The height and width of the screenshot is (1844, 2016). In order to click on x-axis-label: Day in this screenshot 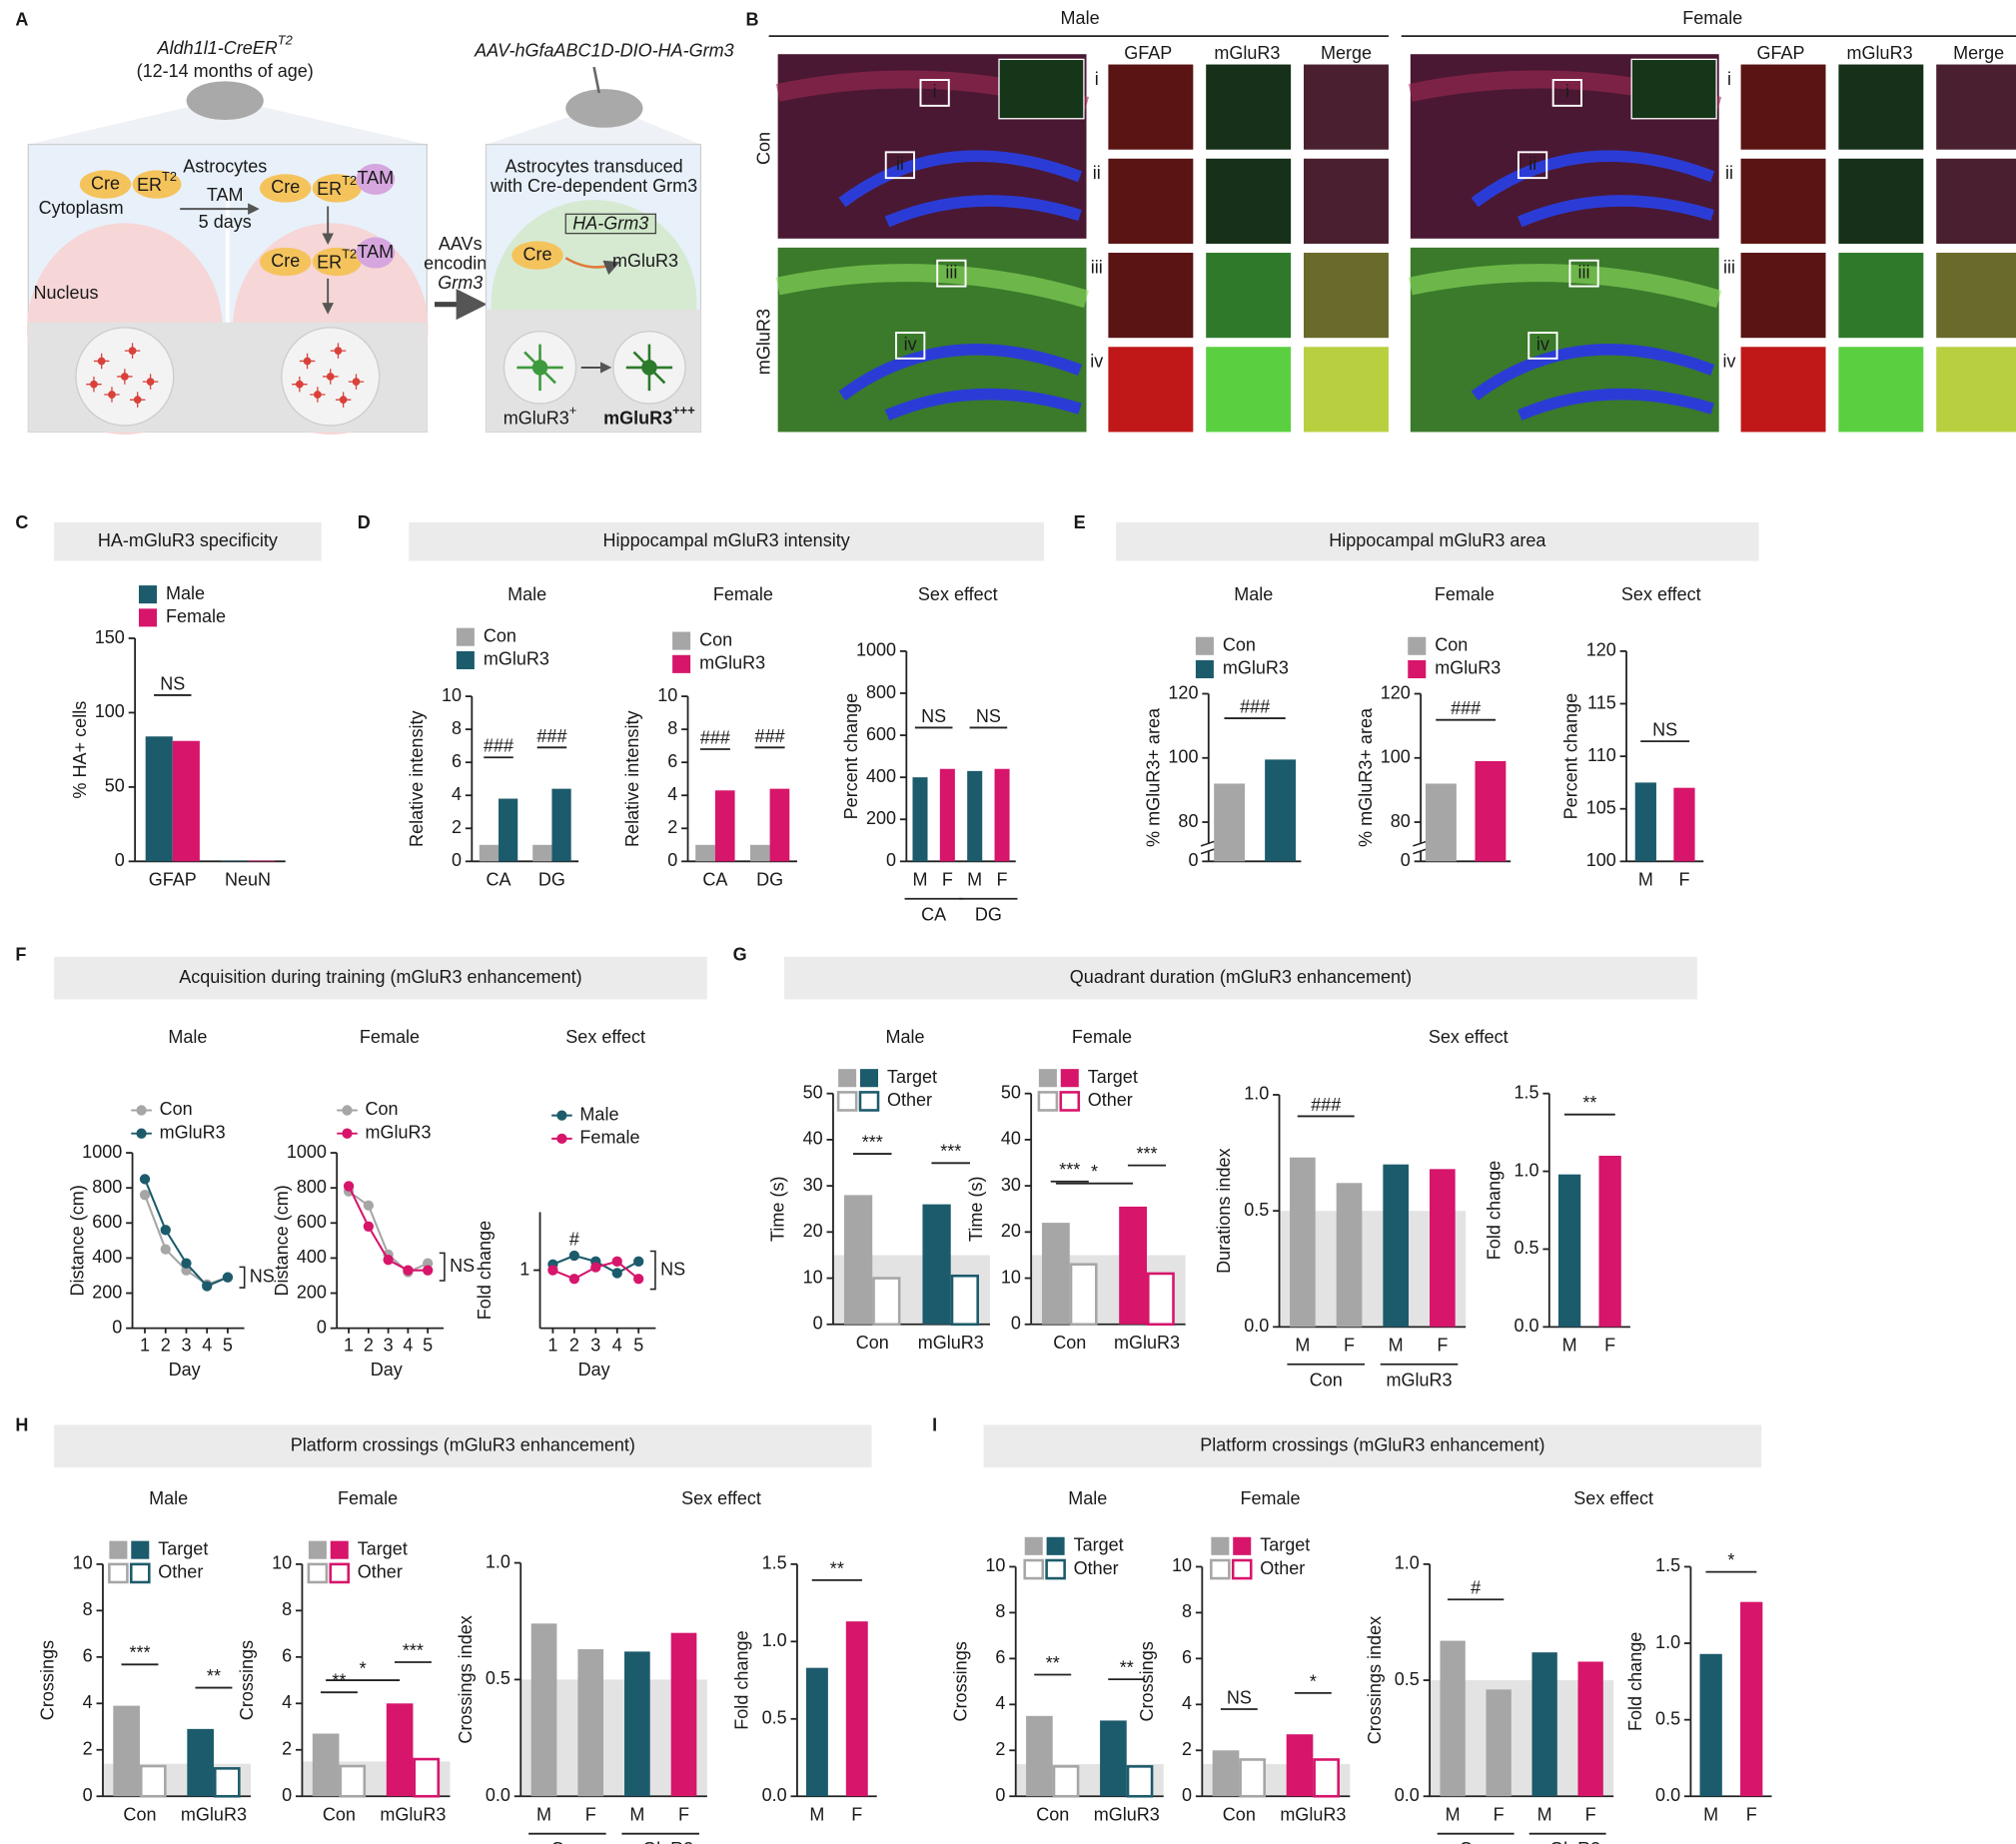, I will do `click(185, 1370)`.